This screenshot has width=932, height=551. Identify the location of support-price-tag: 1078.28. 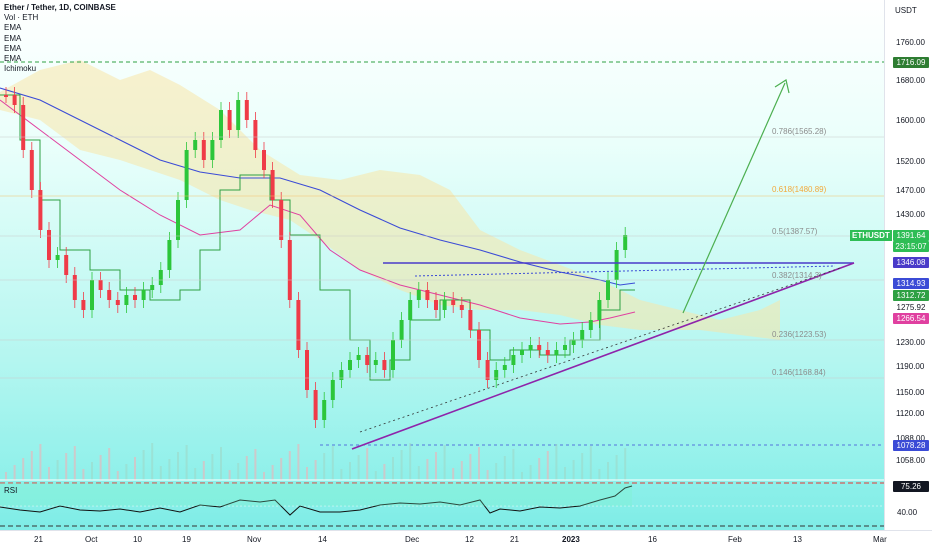
(911, 445).